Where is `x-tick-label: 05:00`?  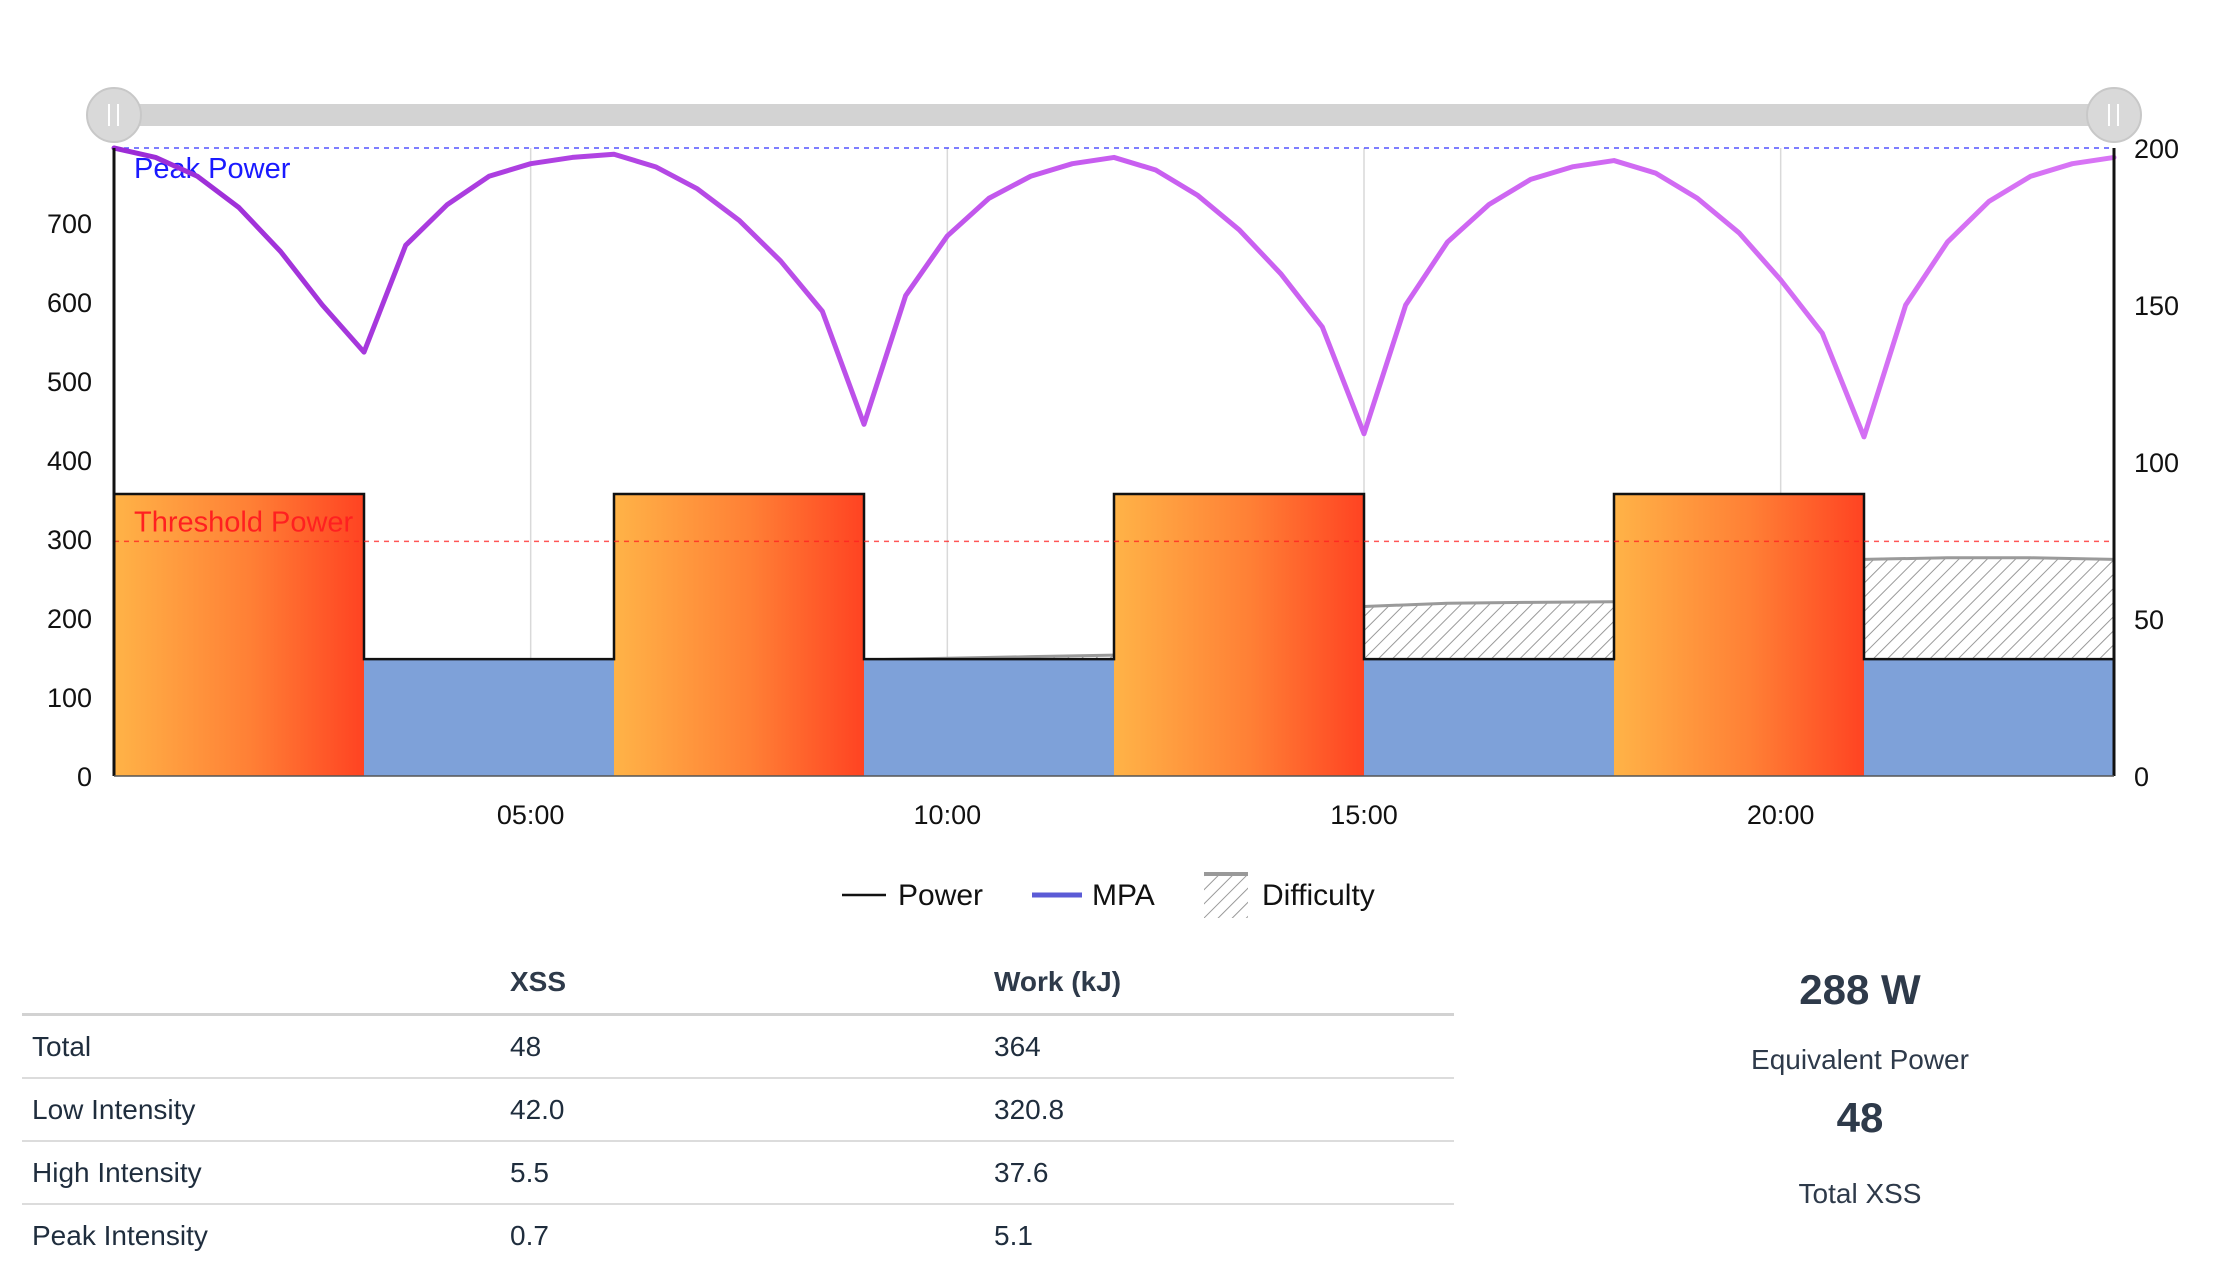
x-tick-label: 05:00 is located at coordinates (531, 815).